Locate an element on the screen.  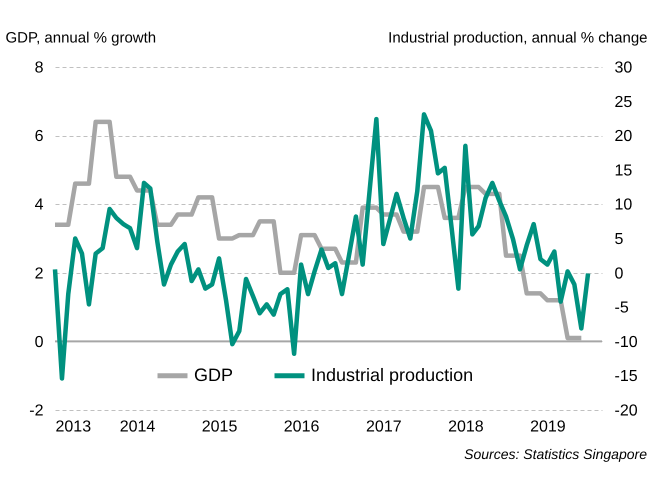
y2-tick-label: 10 is located at coordinates (623, 205).